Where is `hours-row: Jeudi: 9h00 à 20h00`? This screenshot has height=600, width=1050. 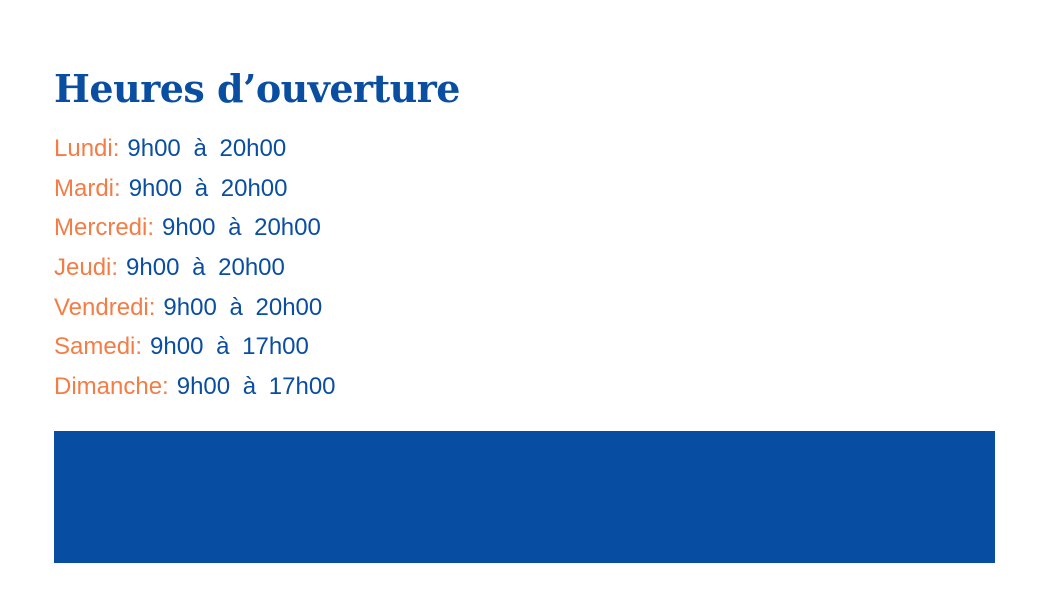 hours-row: Jeudi: 9h00 à 20h00 is located at coordinates (195, 273).